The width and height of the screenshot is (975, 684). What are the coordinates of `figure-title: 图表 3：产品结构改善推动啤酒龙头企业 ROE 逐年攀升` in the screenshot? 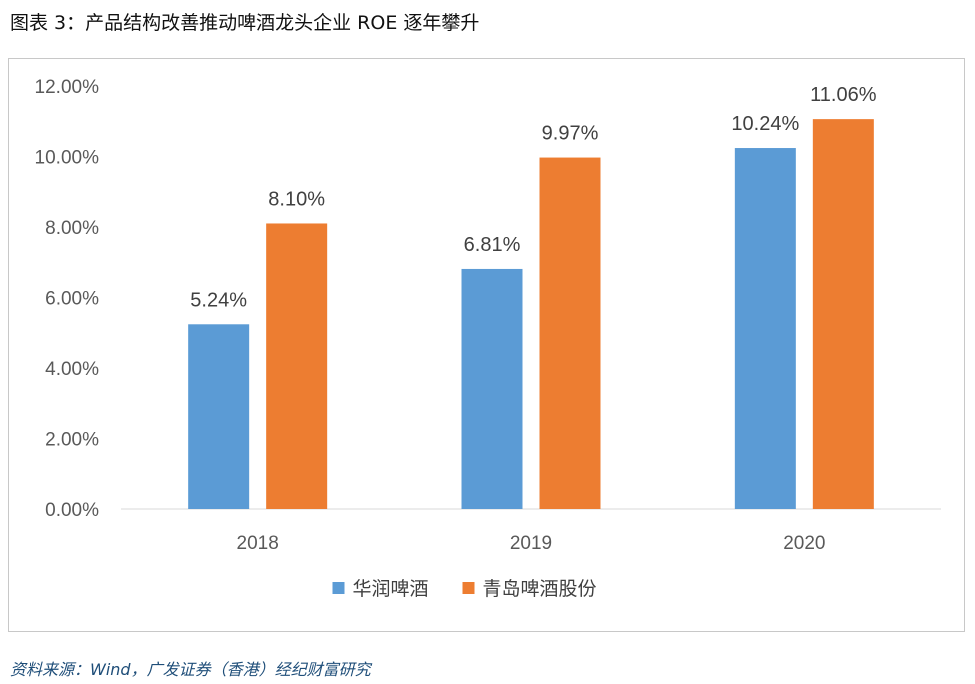 It's located at (245, 23).